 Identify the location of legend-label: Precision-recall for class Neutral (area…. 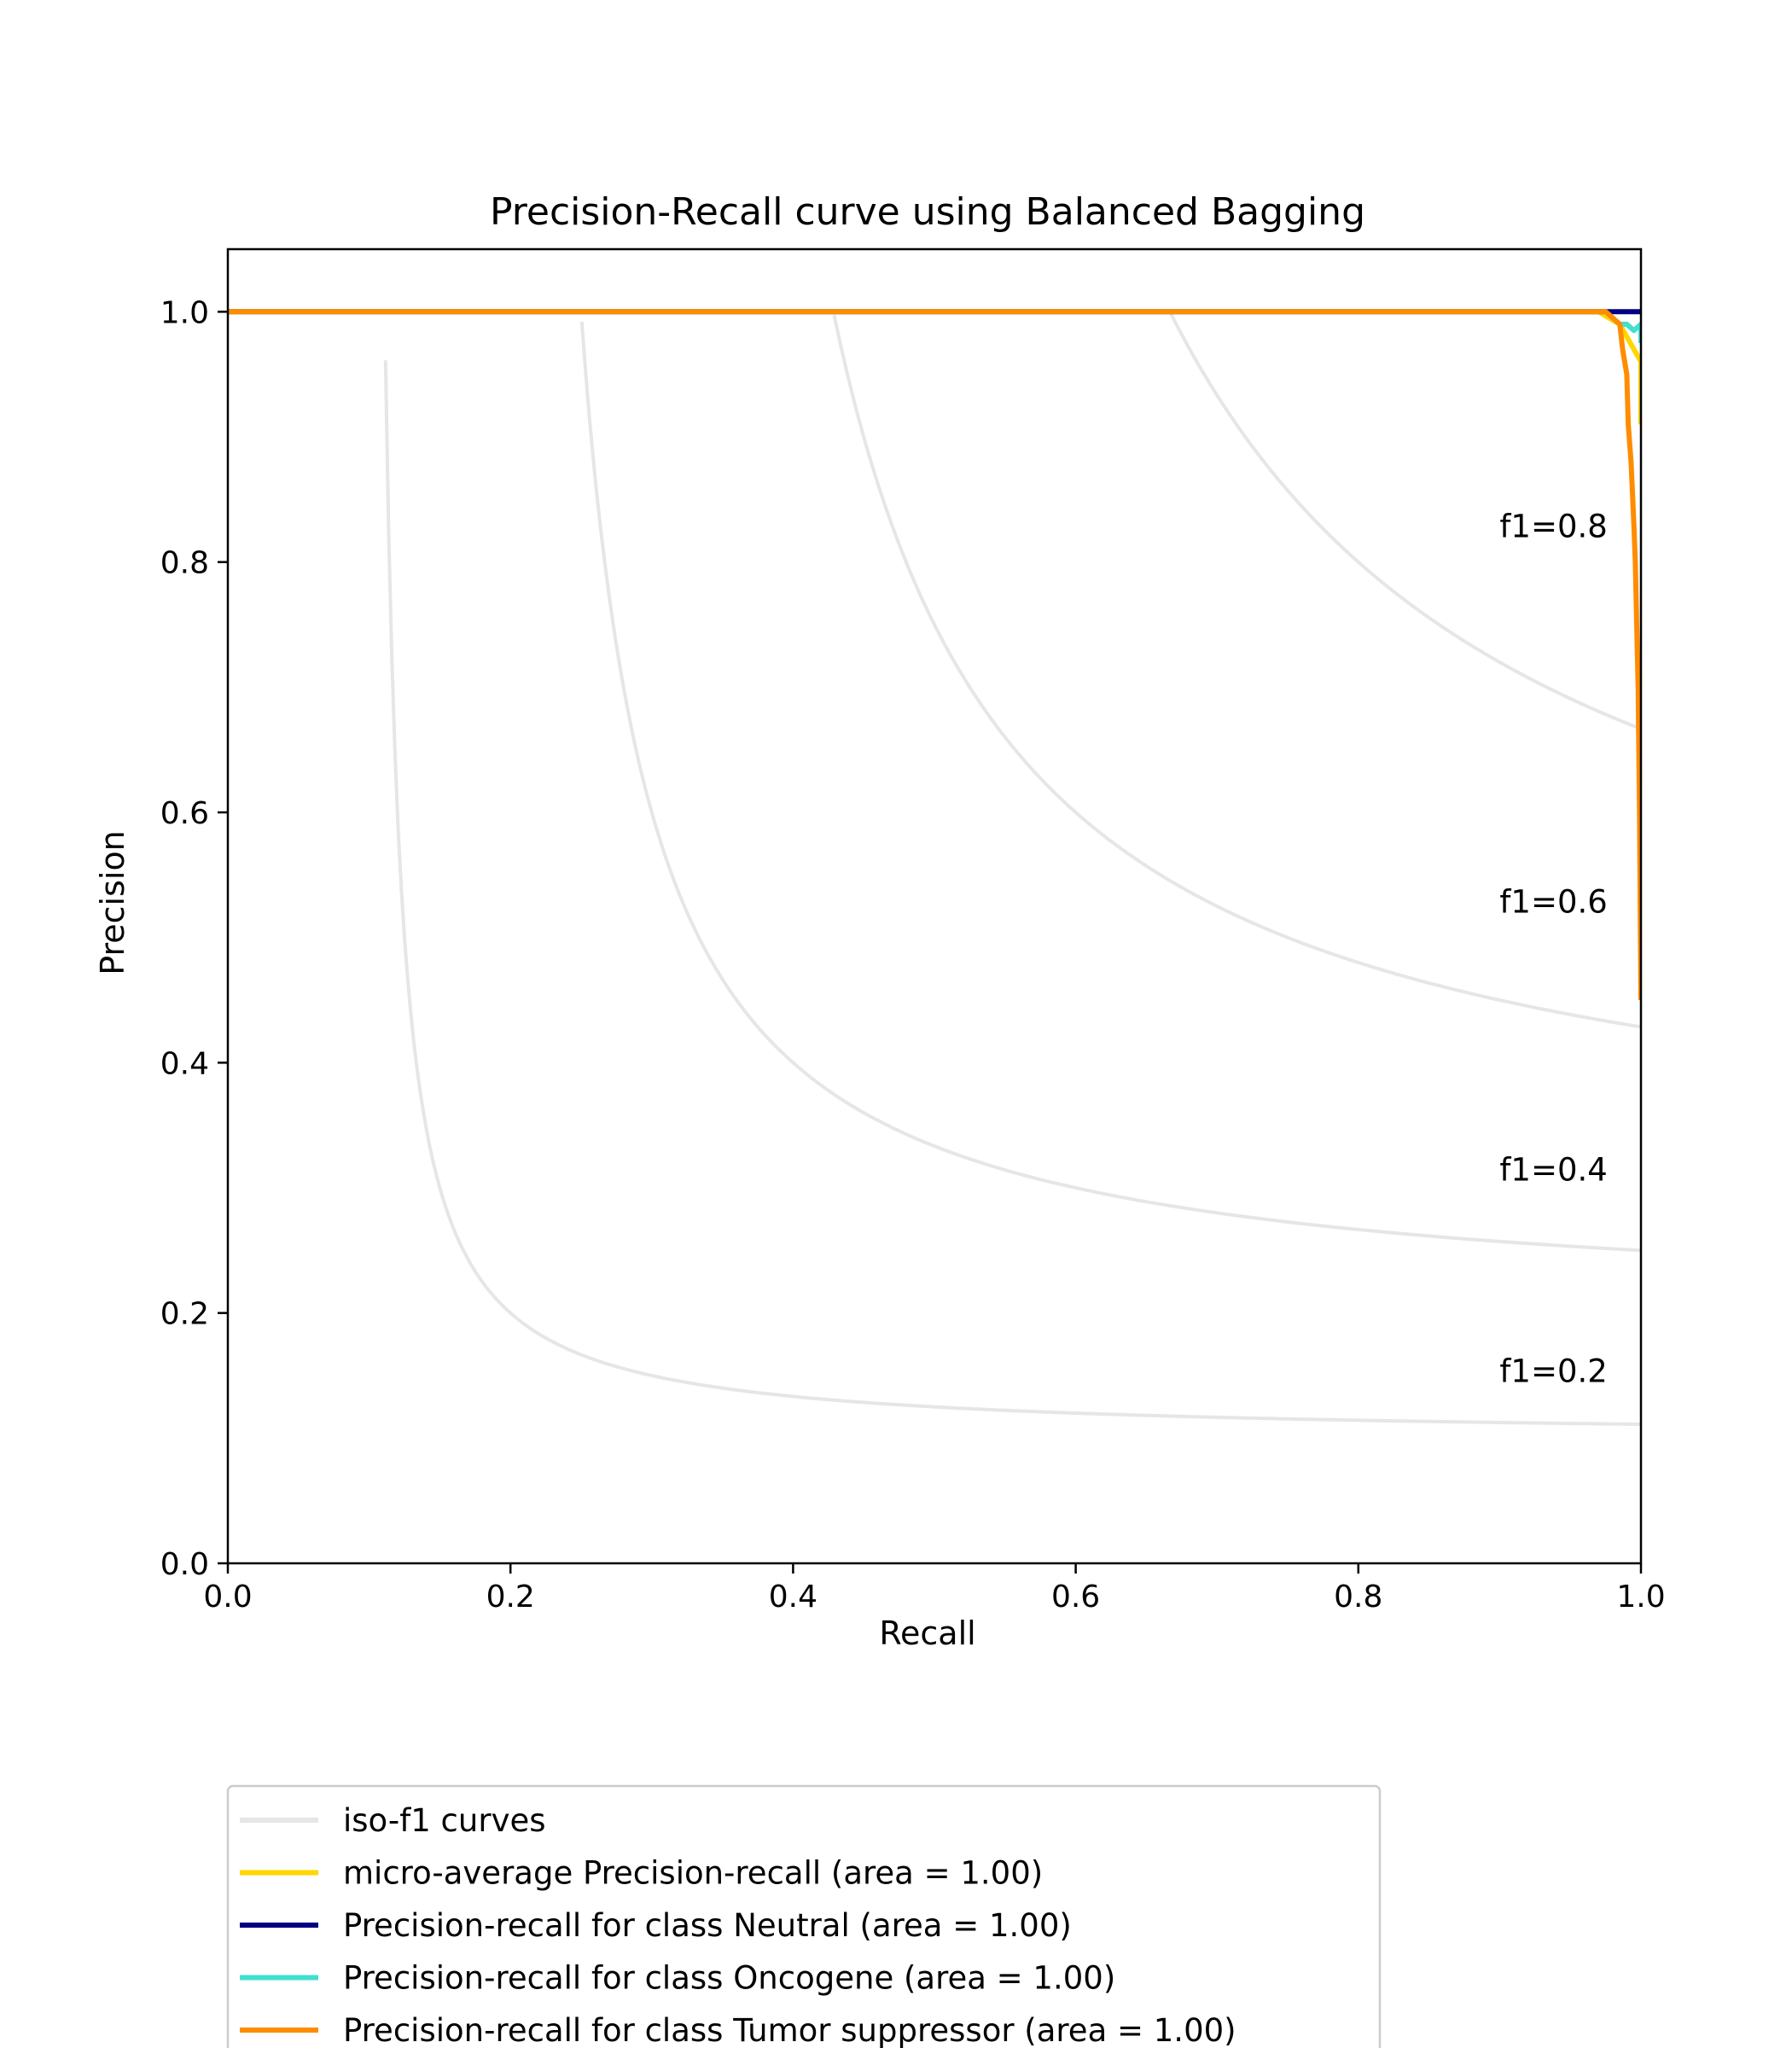
(707, 1926).